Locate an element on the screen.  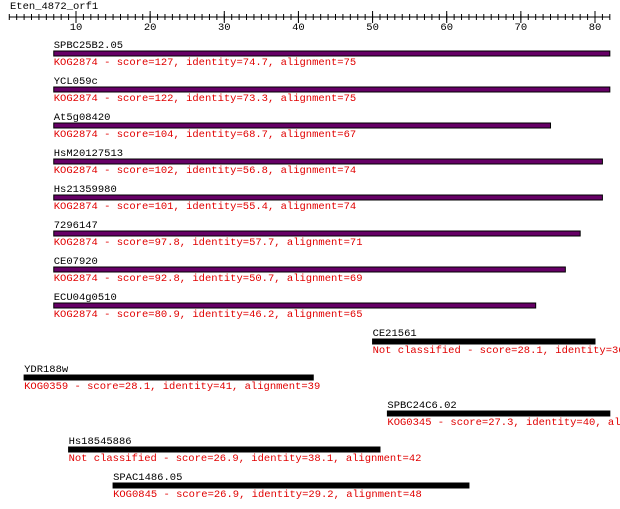
hit-name: 7296147 is located at coordinates (76, 226).